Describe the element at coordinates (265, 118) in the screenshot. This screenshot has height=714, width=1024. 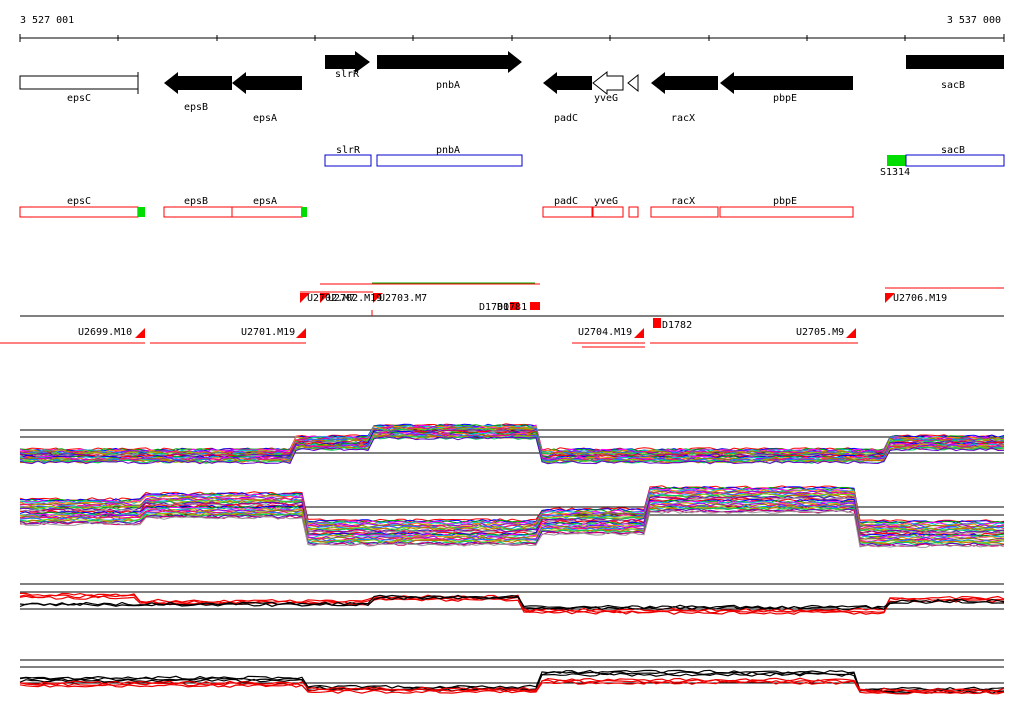
I see `gene-label-epsA: epsA` at that location.